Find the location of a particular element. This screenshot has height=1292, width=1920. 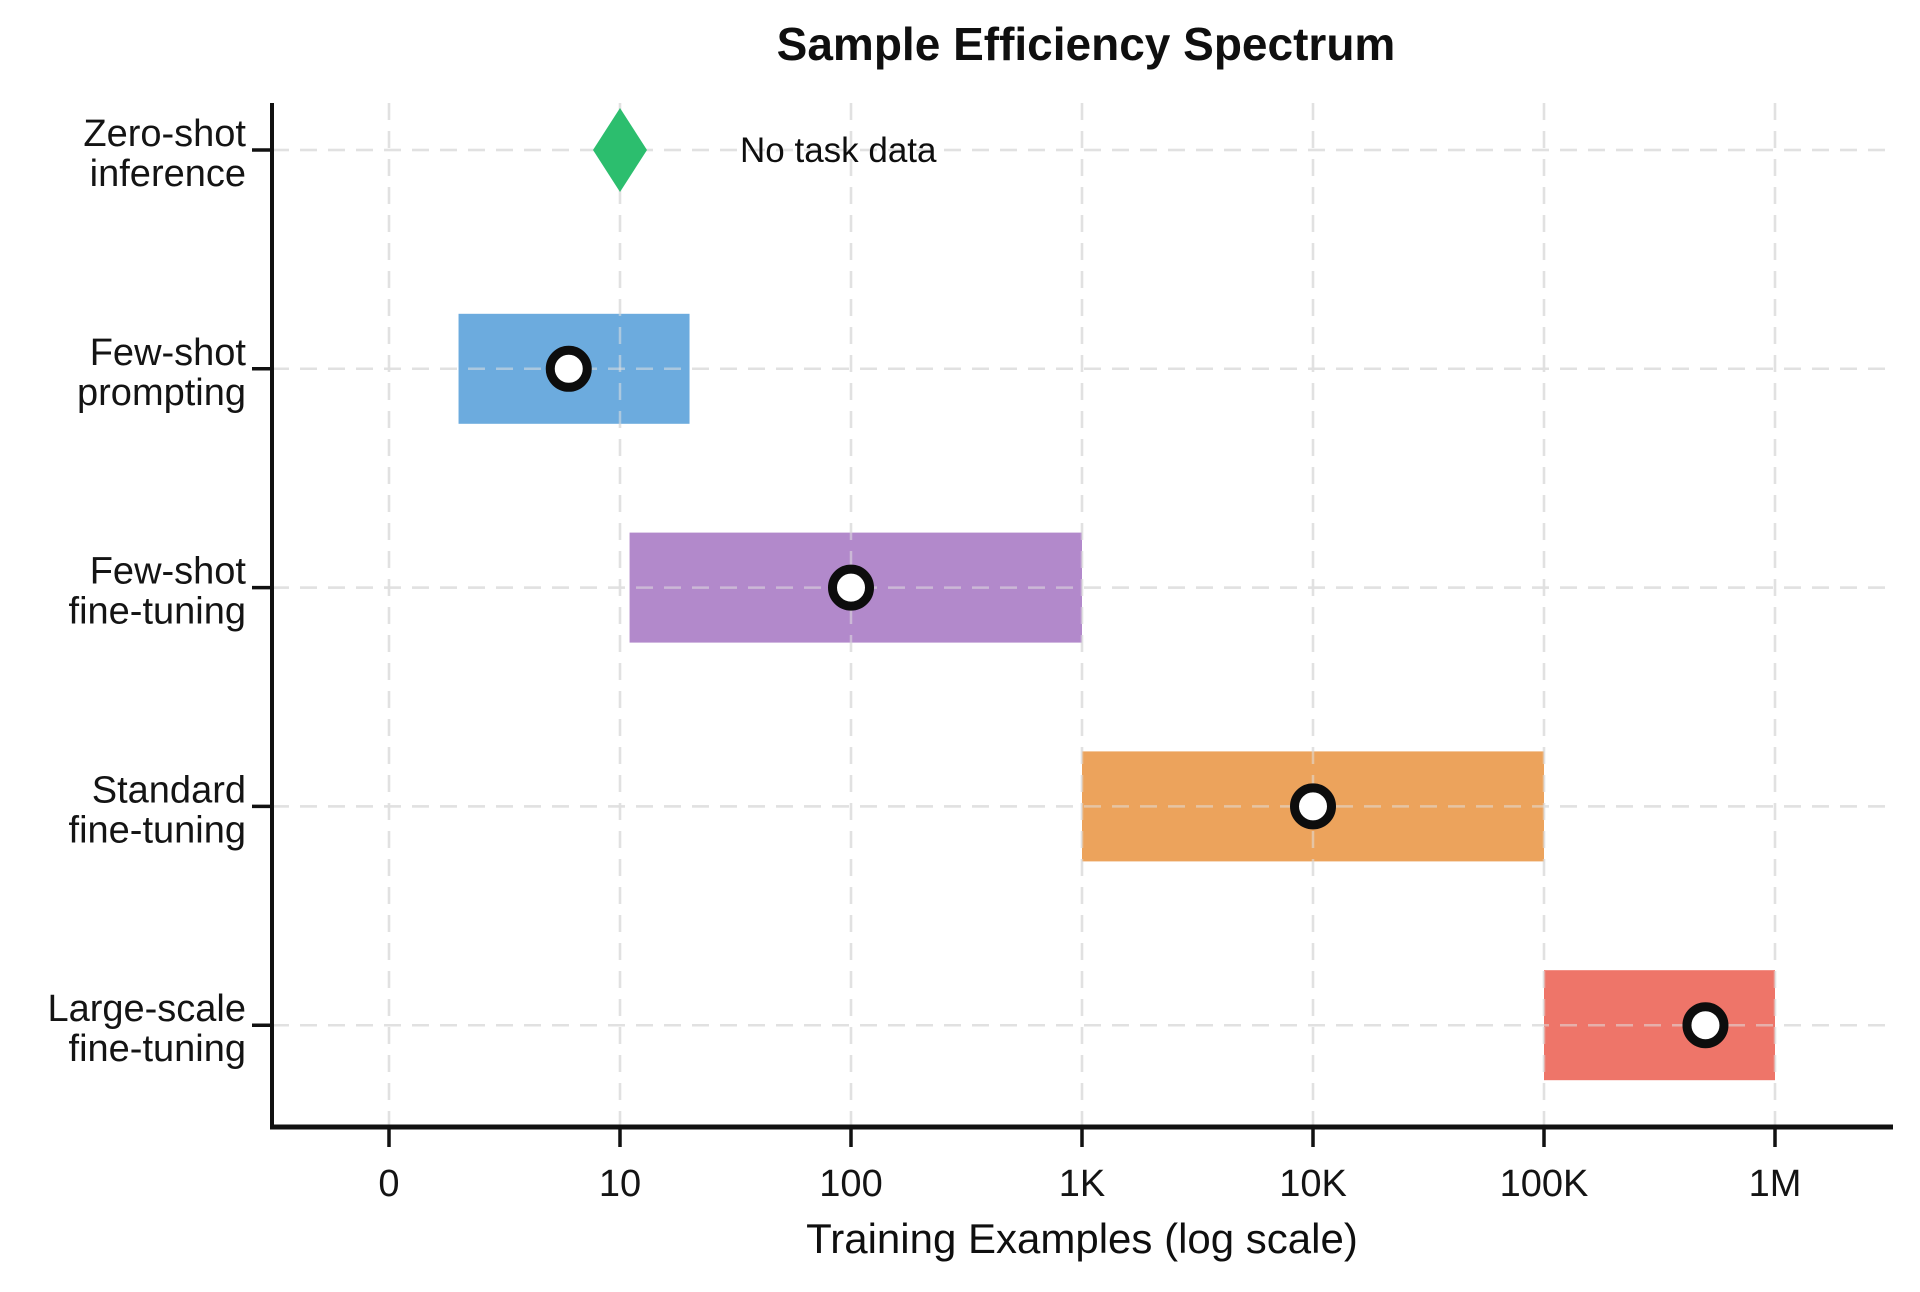

y-category-label: prompting is located at coordinates (161, 393).